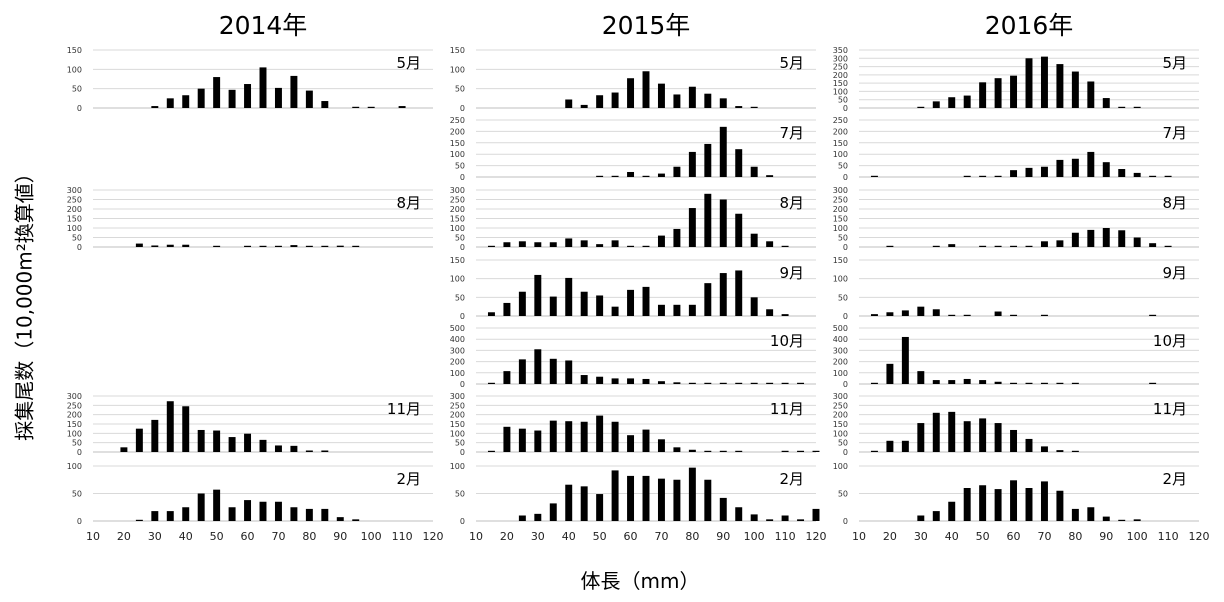 This screenshot has width=1224, height=602. What do you see at coordinates (1170, 341) in the screenshot?
I see `month-label: 10月` at bounding box center [1170, 341].